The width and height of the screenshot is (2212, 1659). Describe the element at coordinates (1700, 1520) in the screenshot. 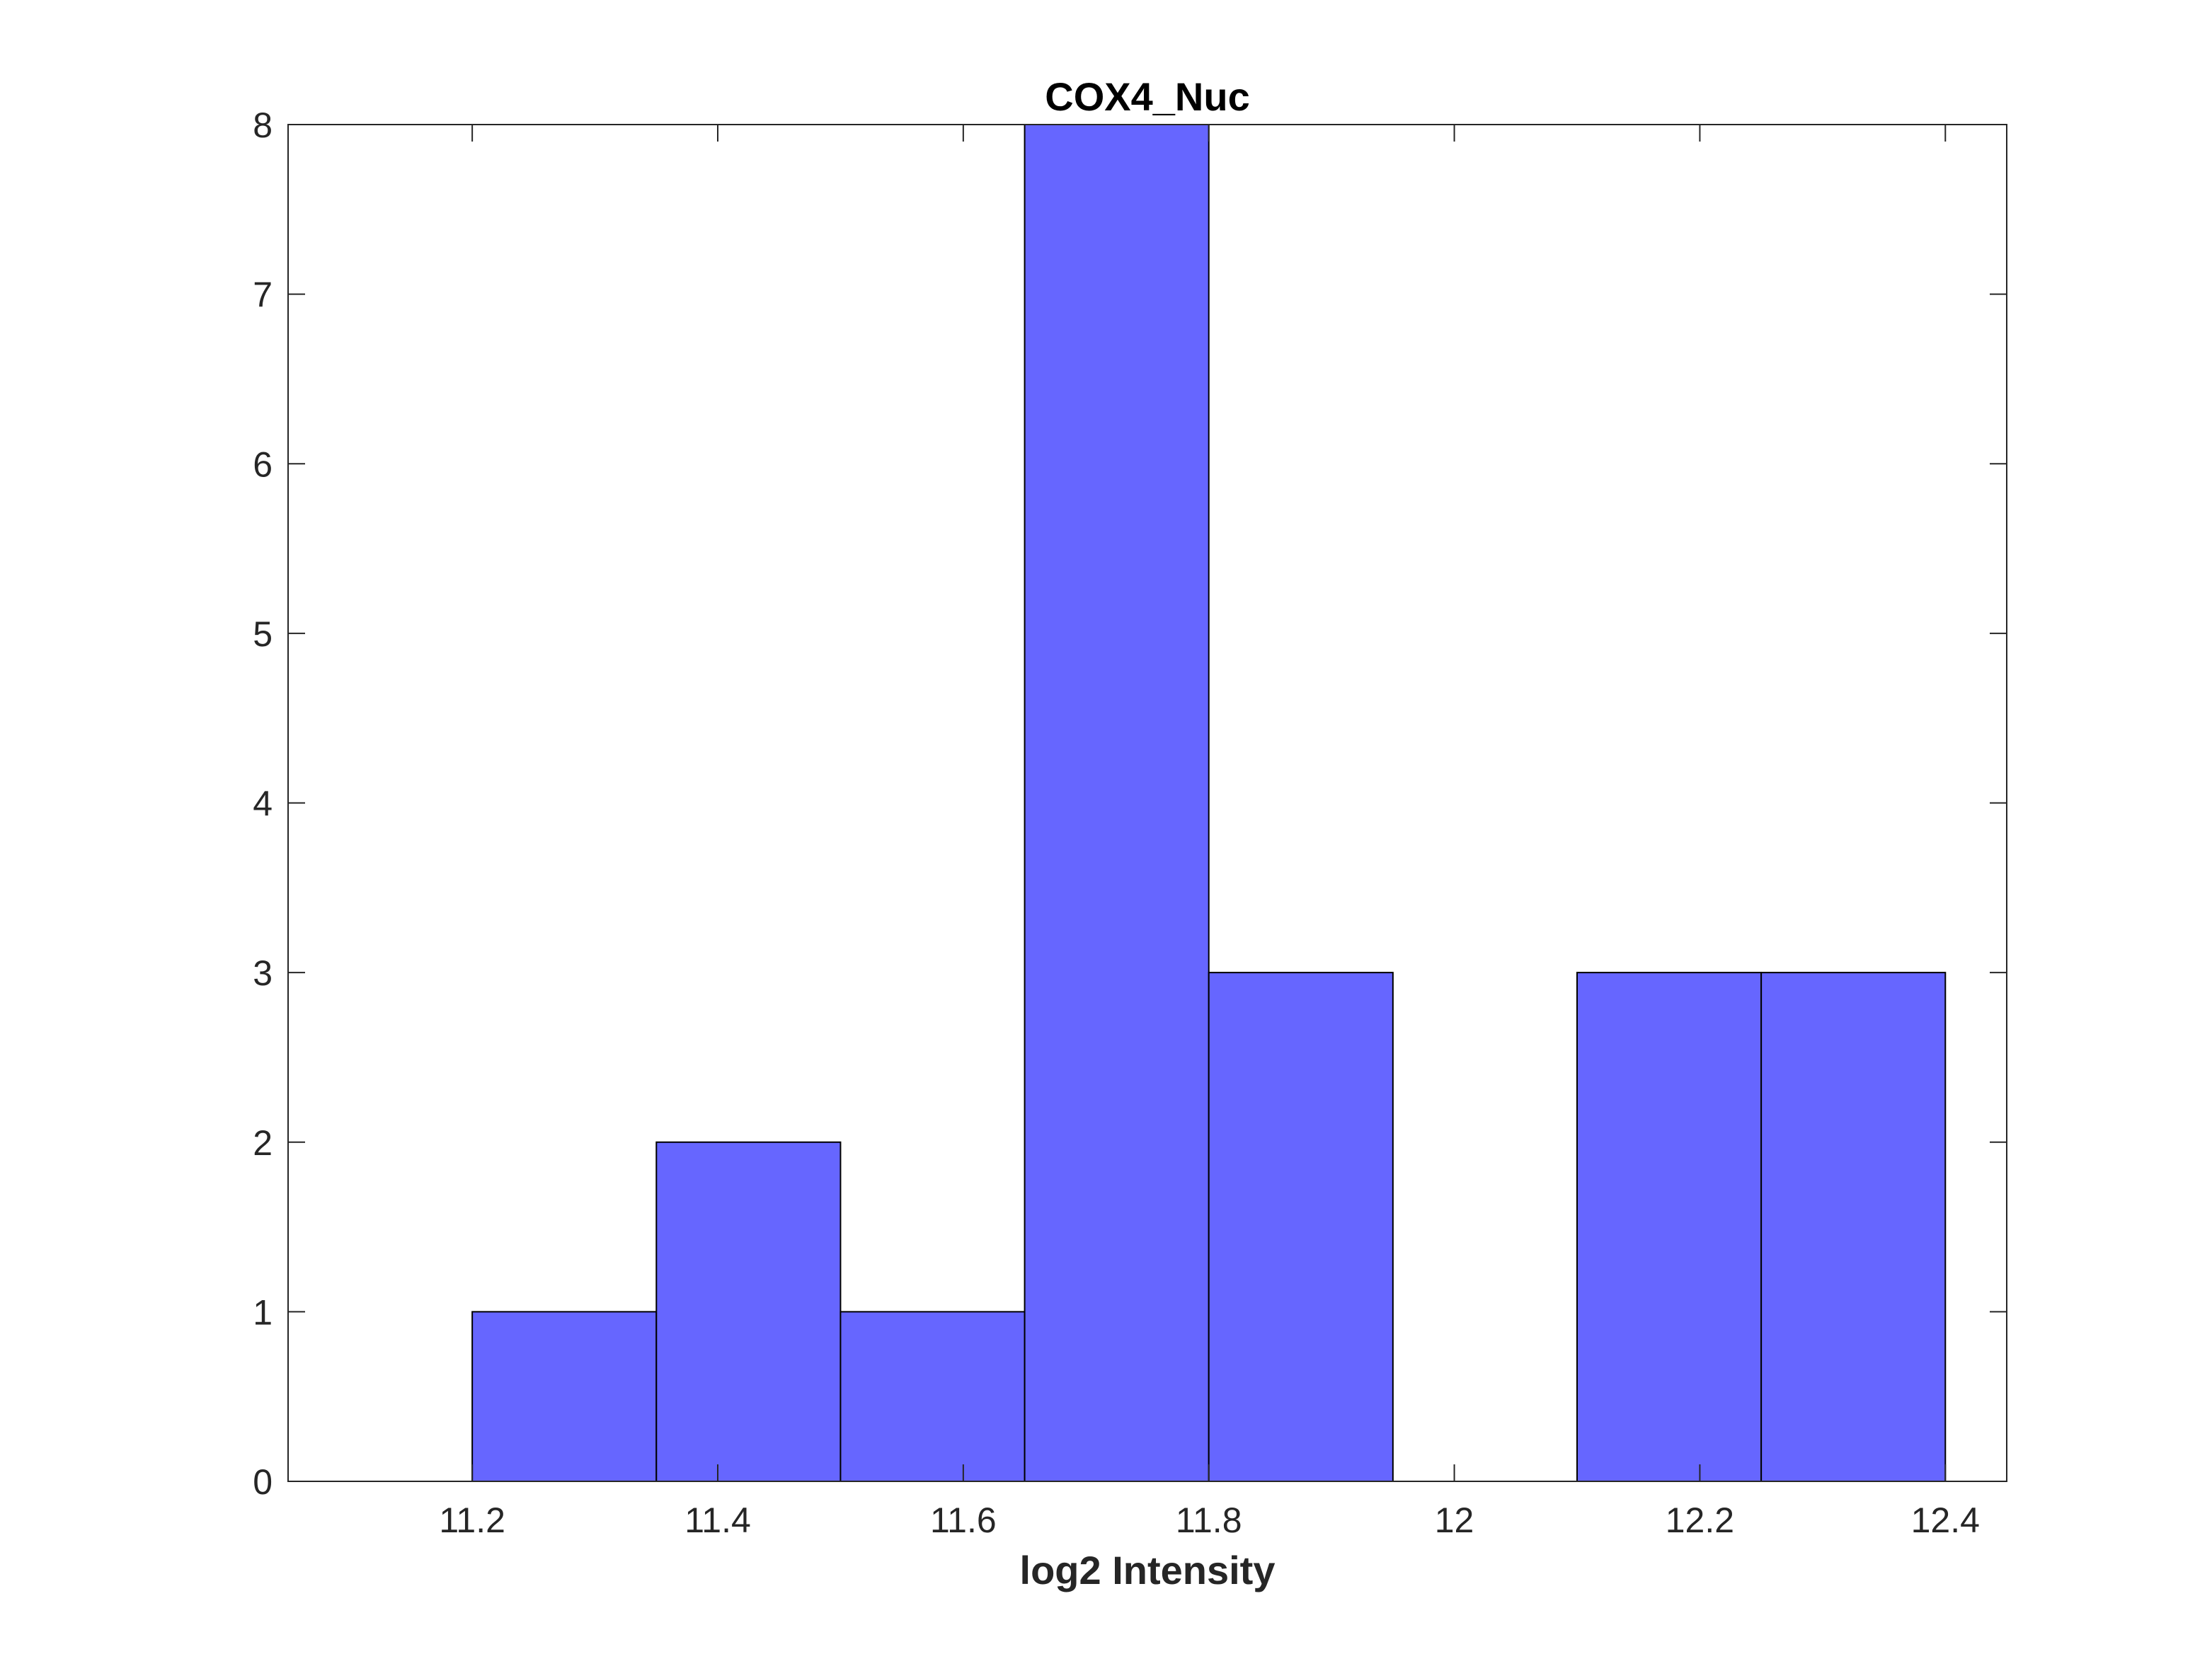

I see `x-tick-label: 12.2` at that location.